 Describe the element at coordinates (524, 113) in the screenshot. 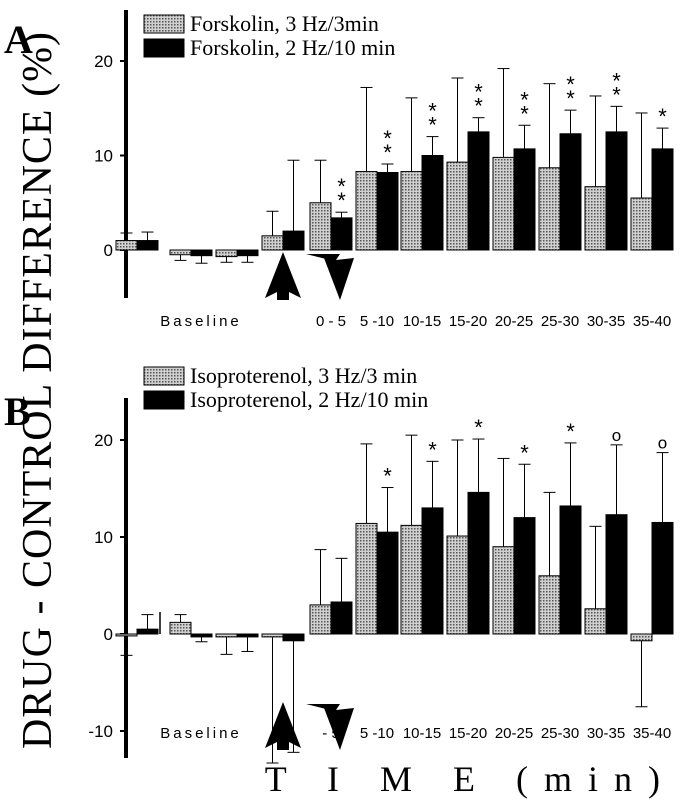

I see `panel-A-sig-mark-8-0: *` at that location.